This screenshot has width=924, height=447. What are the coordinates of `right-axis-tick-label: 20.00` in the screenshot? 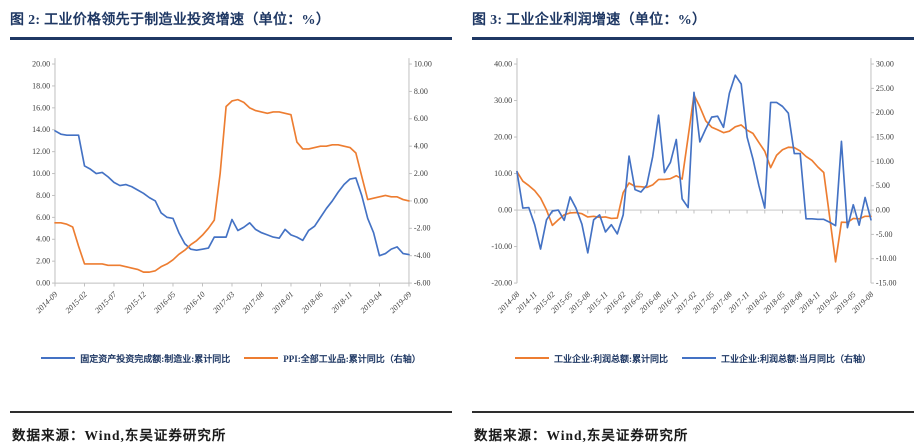 It's located at (885, 112).